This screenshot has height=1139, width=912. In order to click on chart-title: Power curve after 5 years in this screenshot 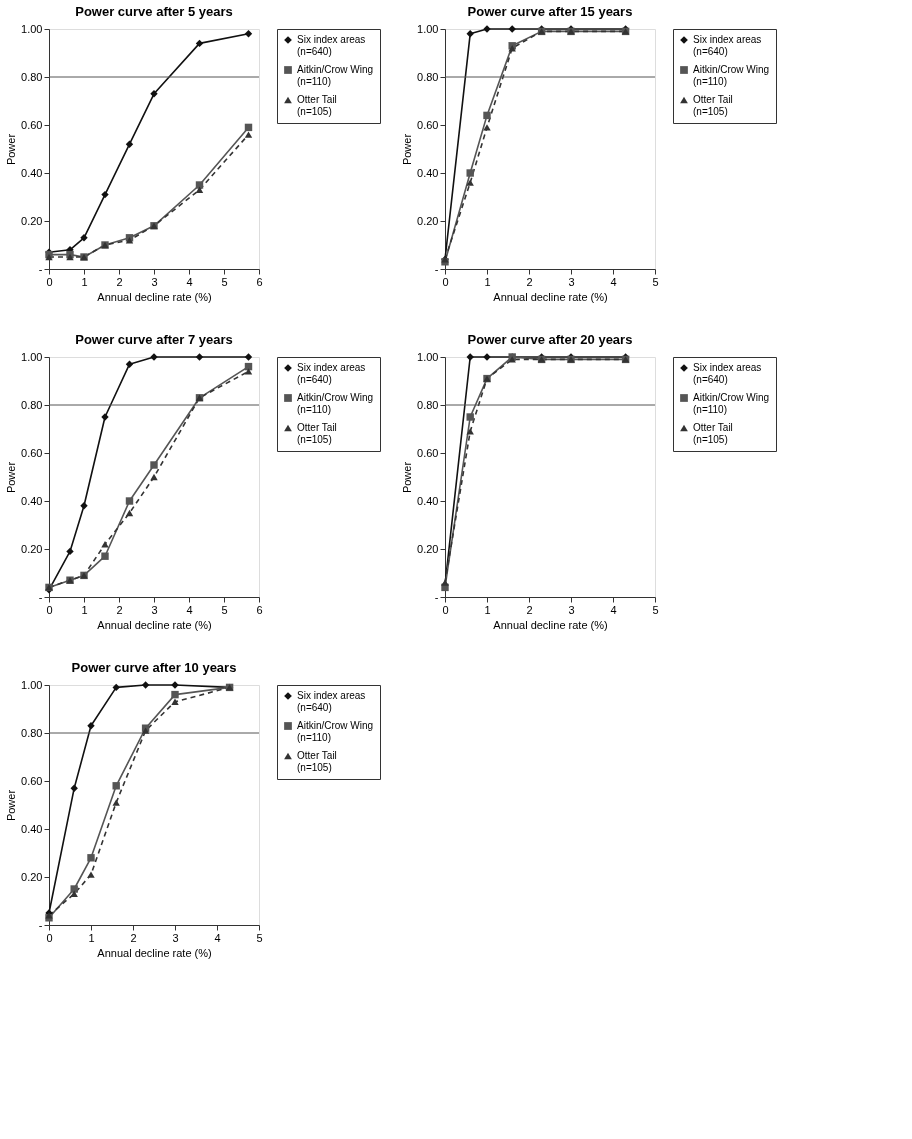, I will do `click(154, 11)`.